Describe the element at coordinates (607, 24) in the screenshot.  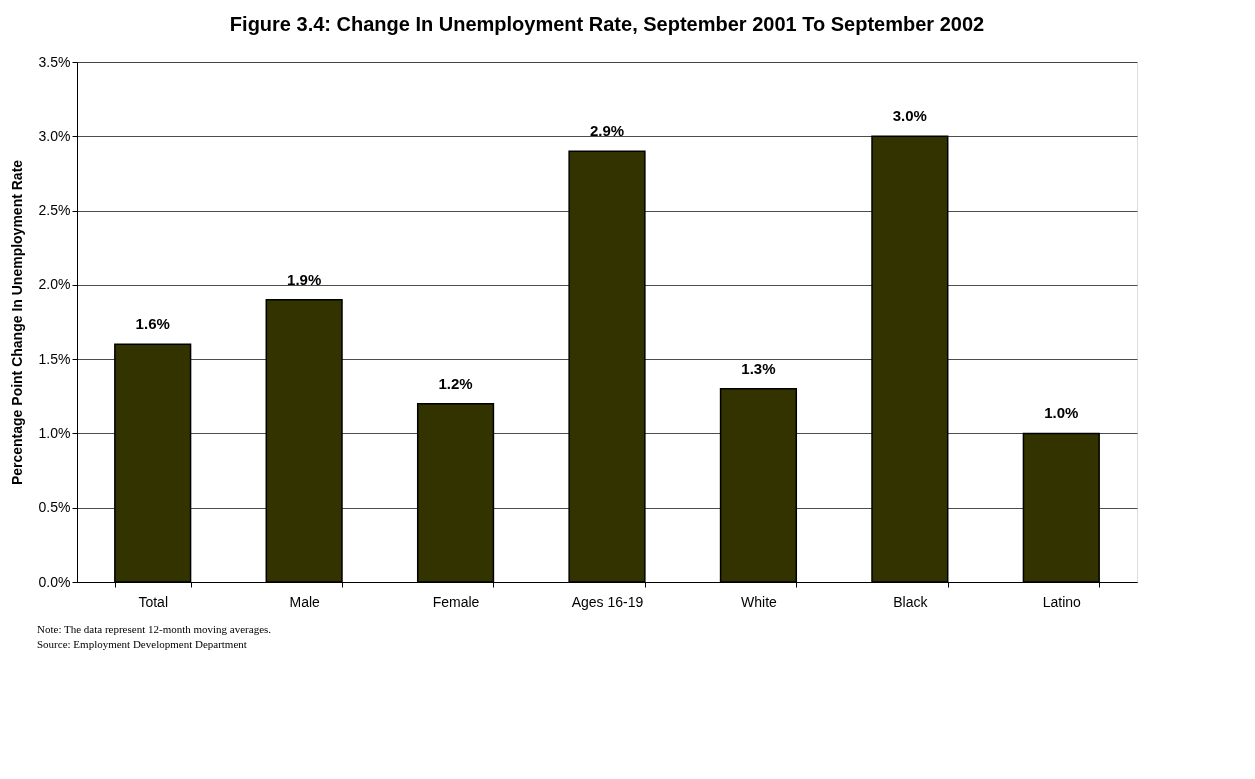
I see `chart-title: Figure 3.4: Change In Unemployment Rate, September 2001 To September 2002` at that location.